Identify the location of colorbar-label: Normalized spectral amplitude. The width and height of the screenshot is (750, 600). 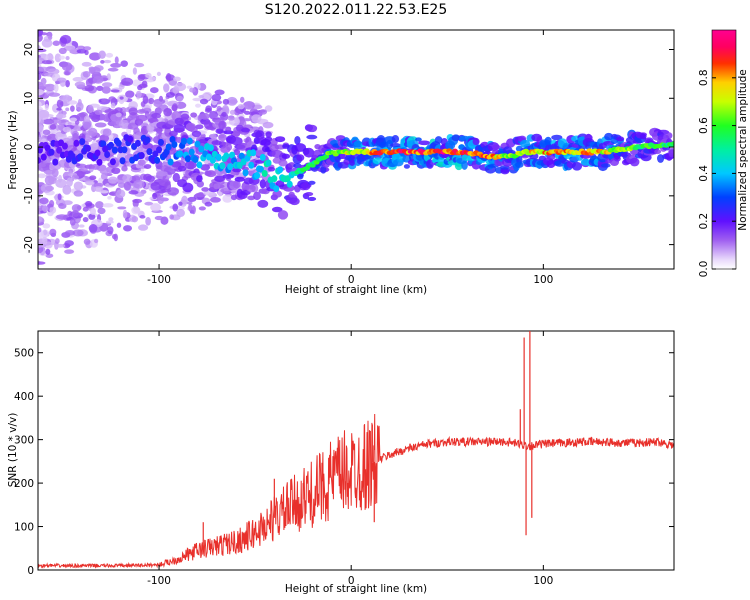
(743, 149).